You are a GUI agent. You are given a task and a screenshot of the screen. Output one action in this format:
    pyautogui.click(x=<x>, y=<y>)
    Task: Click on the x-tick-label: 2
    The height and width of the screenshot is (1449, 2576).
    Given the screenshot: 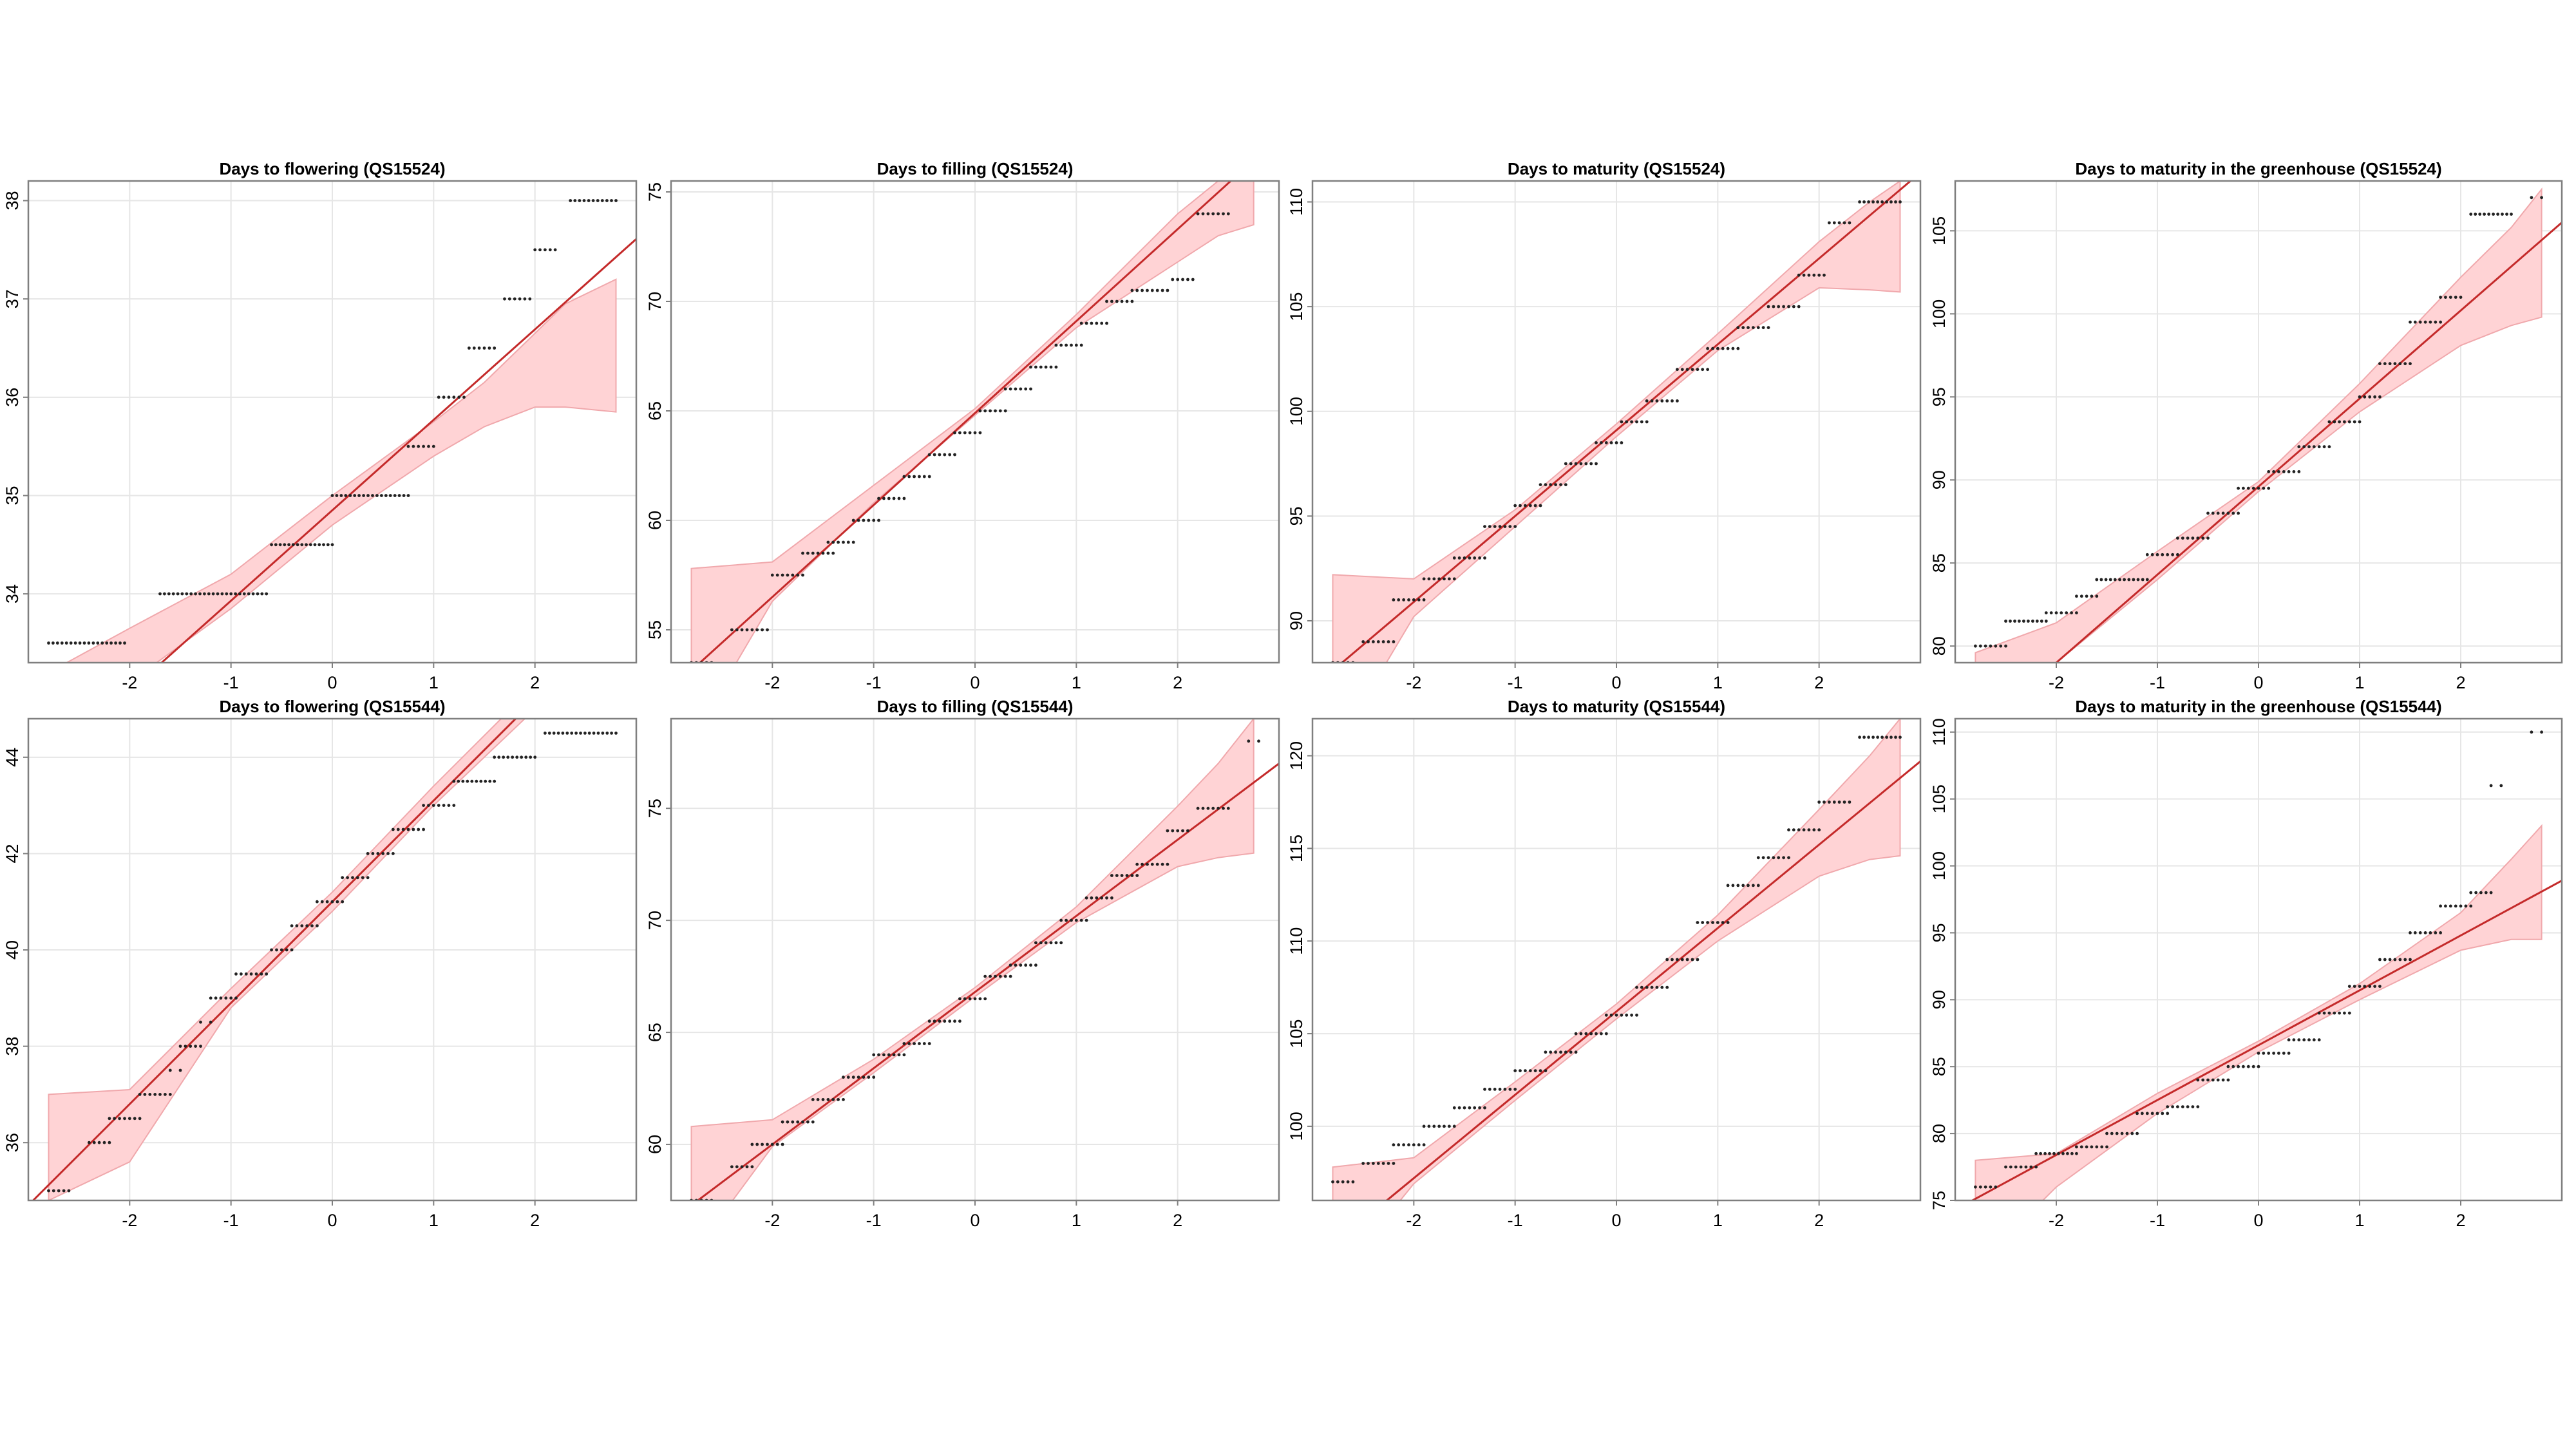 What is the action you would take?
    pyautogui.click(x=1177, y=683)
    